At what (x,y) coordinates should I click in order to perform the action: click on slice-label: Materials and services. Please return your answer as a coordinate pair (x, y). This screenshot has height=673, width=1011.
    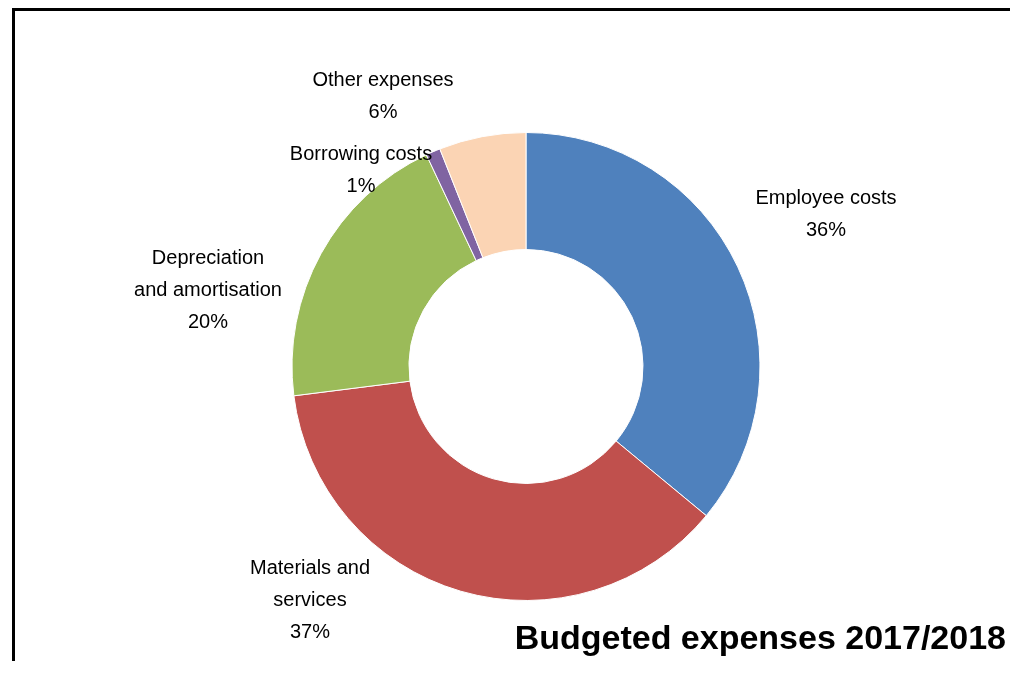
    Looking at the image, I should click on (310, 583).